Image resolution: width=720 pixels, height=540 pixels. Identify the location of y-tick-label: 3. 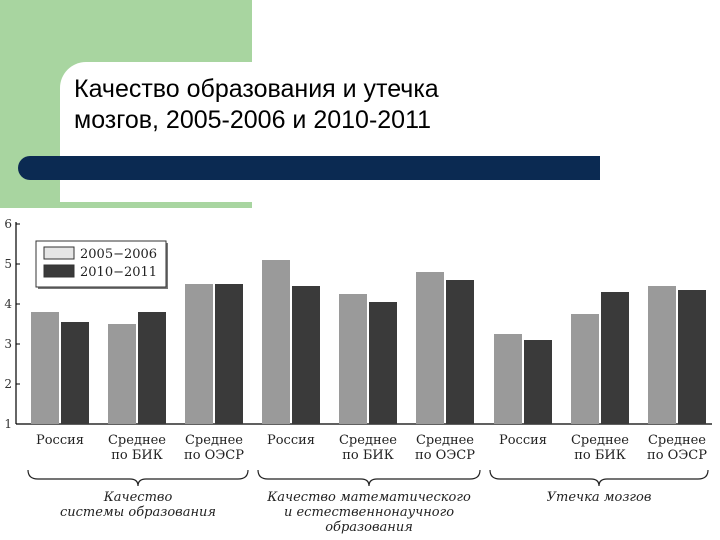
(8, 344).